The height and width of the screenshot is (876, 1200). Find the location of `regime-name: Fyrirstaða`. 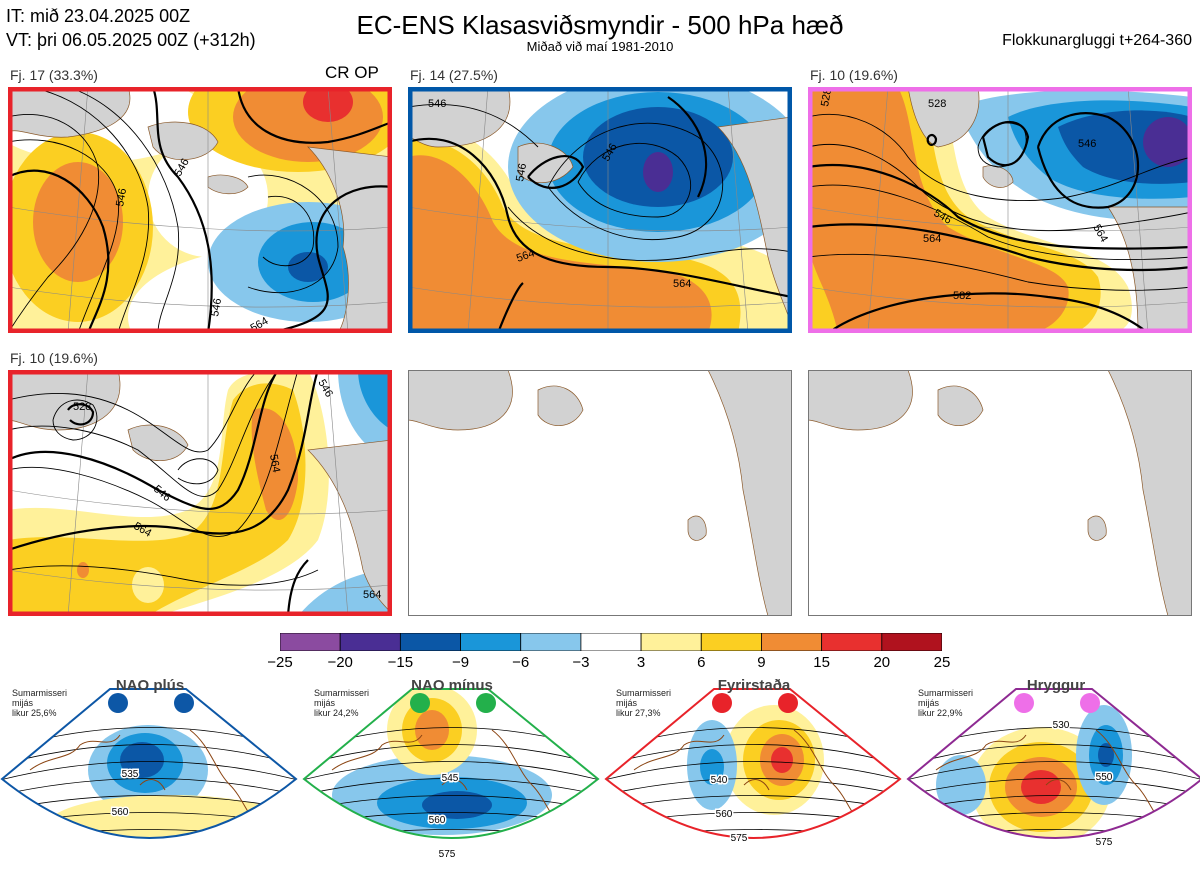

regime-name: Fyrirstaða is located at coordinates (754, 685).